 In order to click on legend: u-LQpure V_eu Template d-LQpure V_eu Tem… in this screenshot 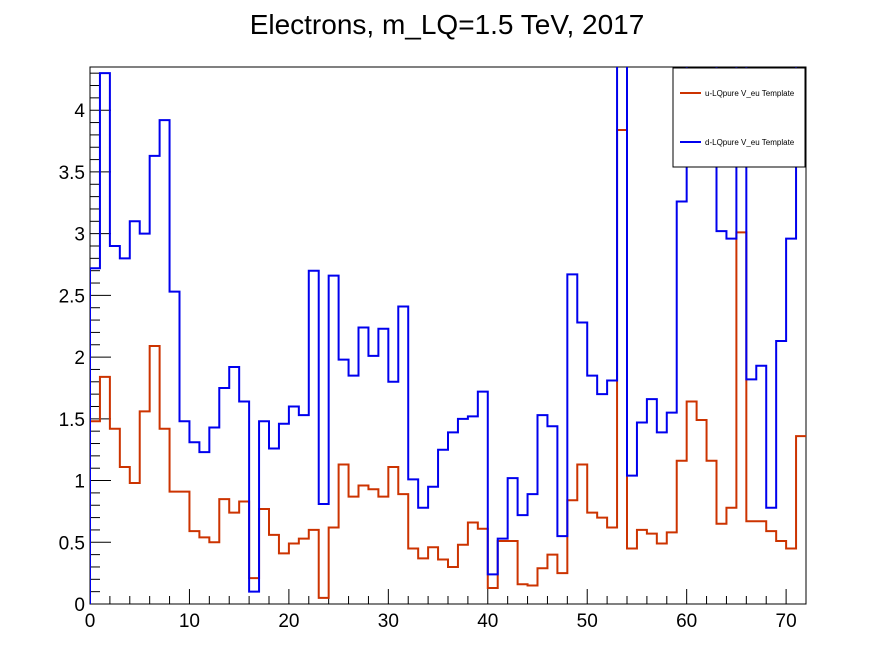, I will do `click(739, 117)`.